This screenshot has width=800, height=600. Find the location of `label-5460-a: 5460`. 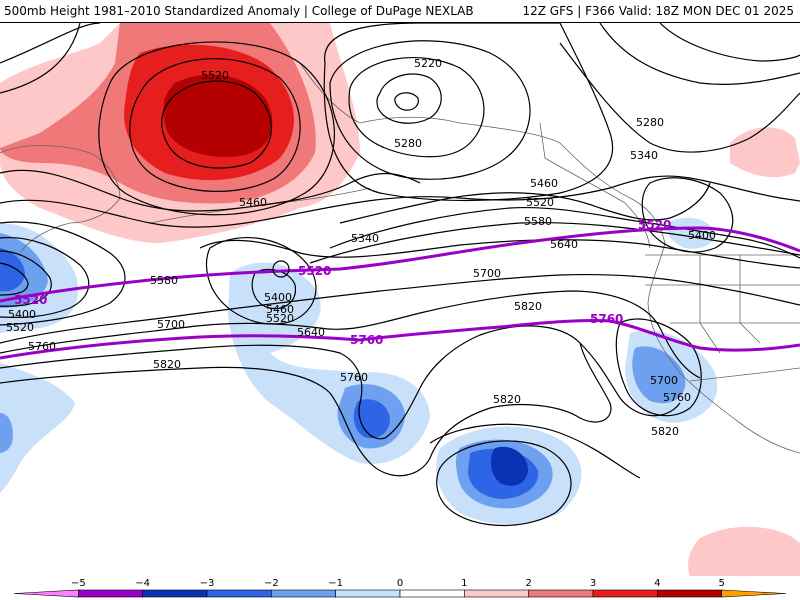

label-5460-a: 5460 is located at coordinates (253, 202).